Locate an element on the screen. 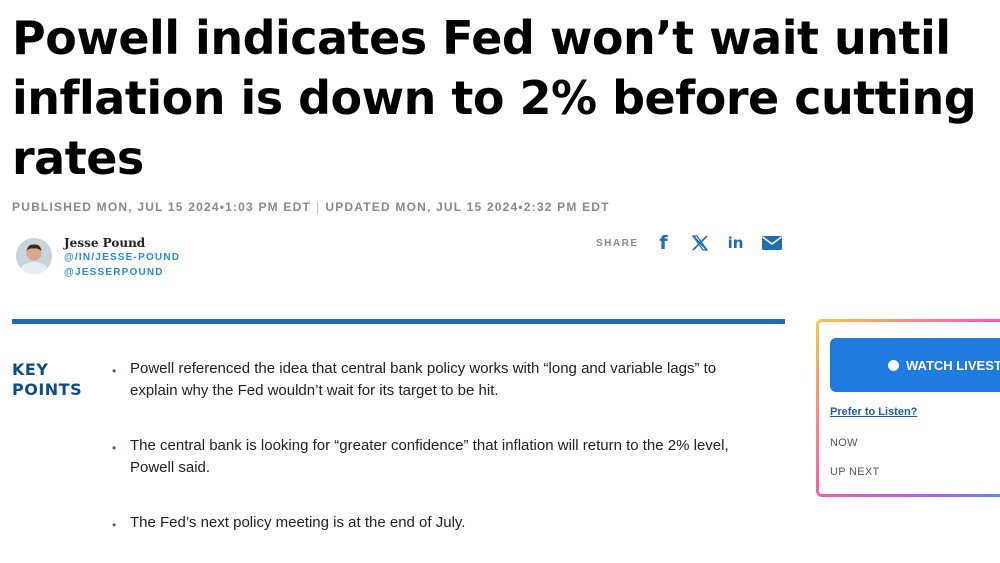 This screenshot has width=1000, height=563. key-points-heading-line1: KEY is located at coordinates (30, 369).